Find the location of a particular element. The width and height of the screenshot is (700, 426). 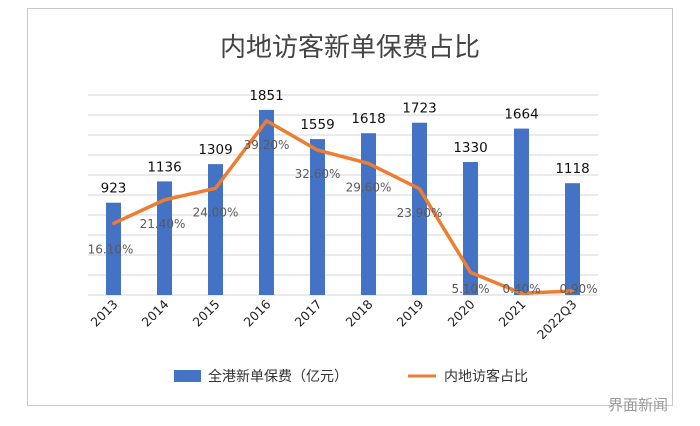

bar-label-2018: 1618 is located at coordinates (368, 119).